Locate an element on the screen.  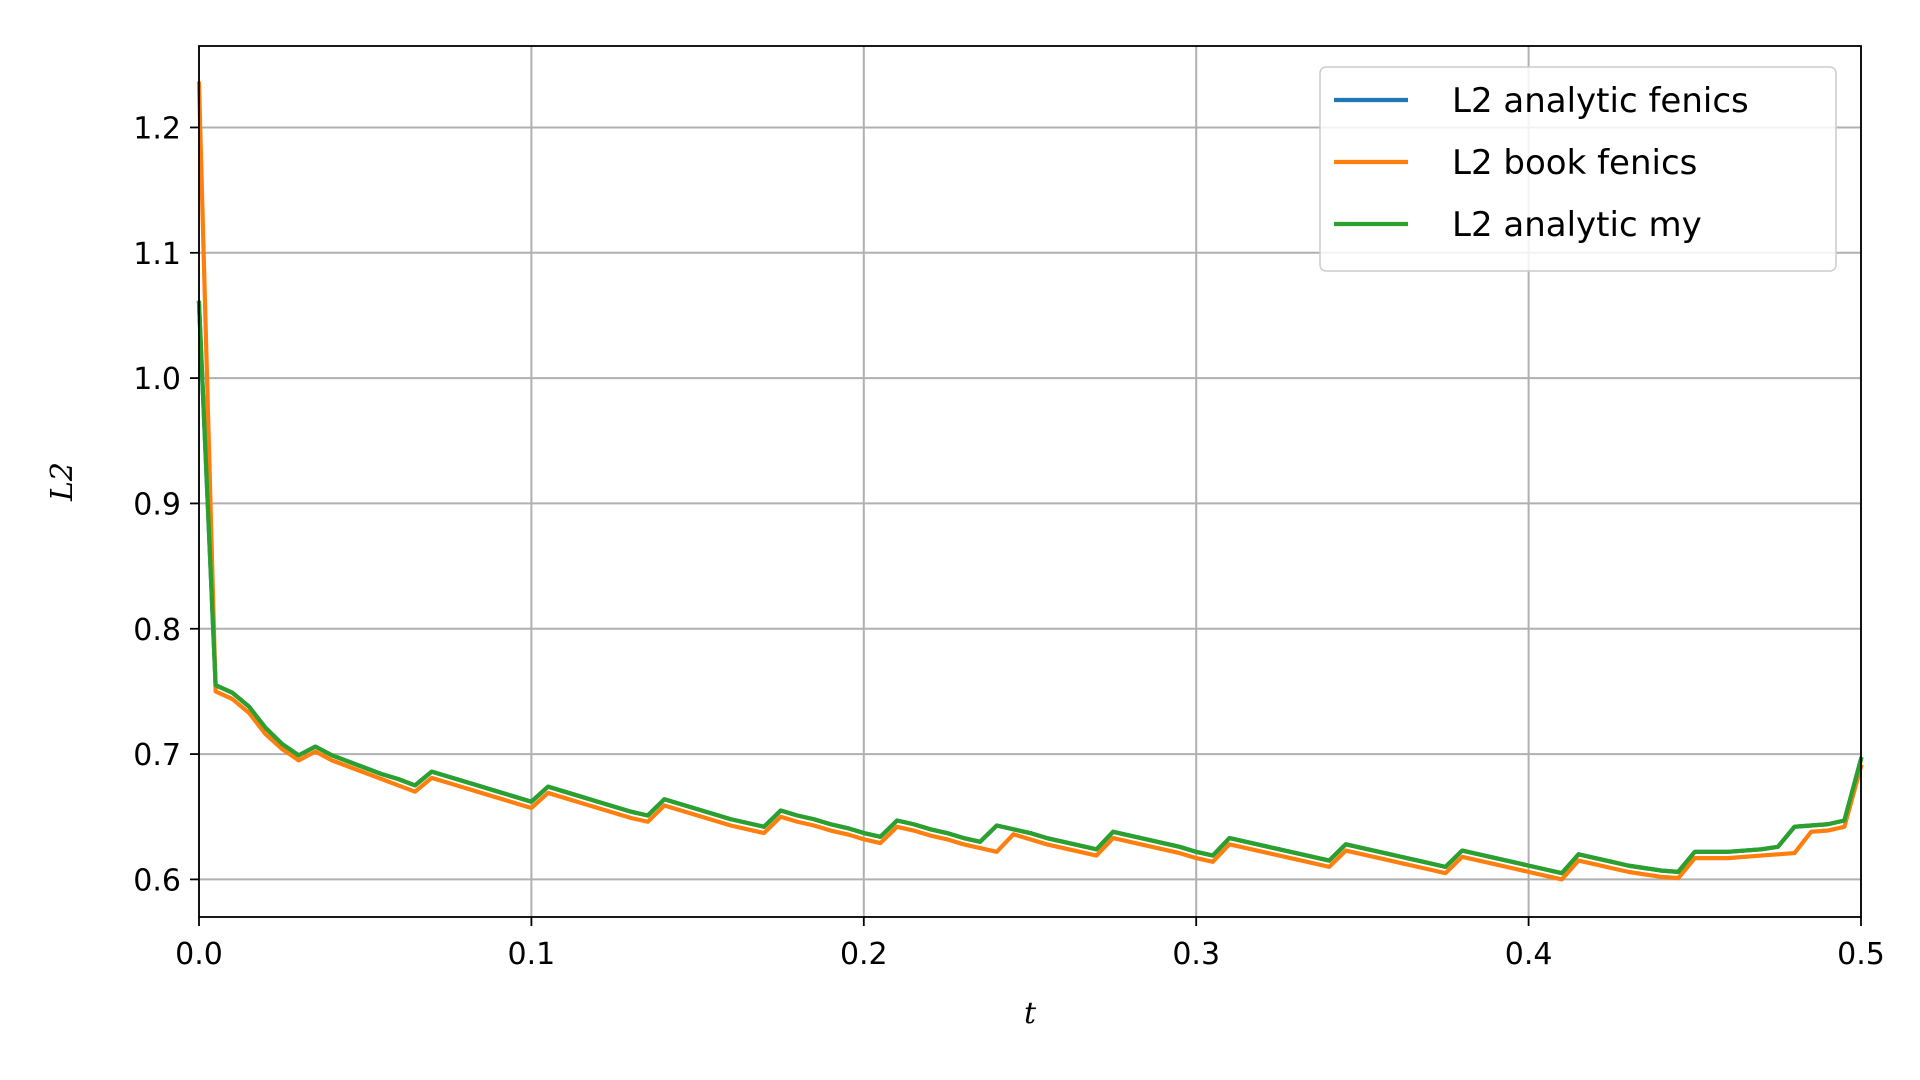
x-tick-label: 0.0 is located at coordinates (199, 954).